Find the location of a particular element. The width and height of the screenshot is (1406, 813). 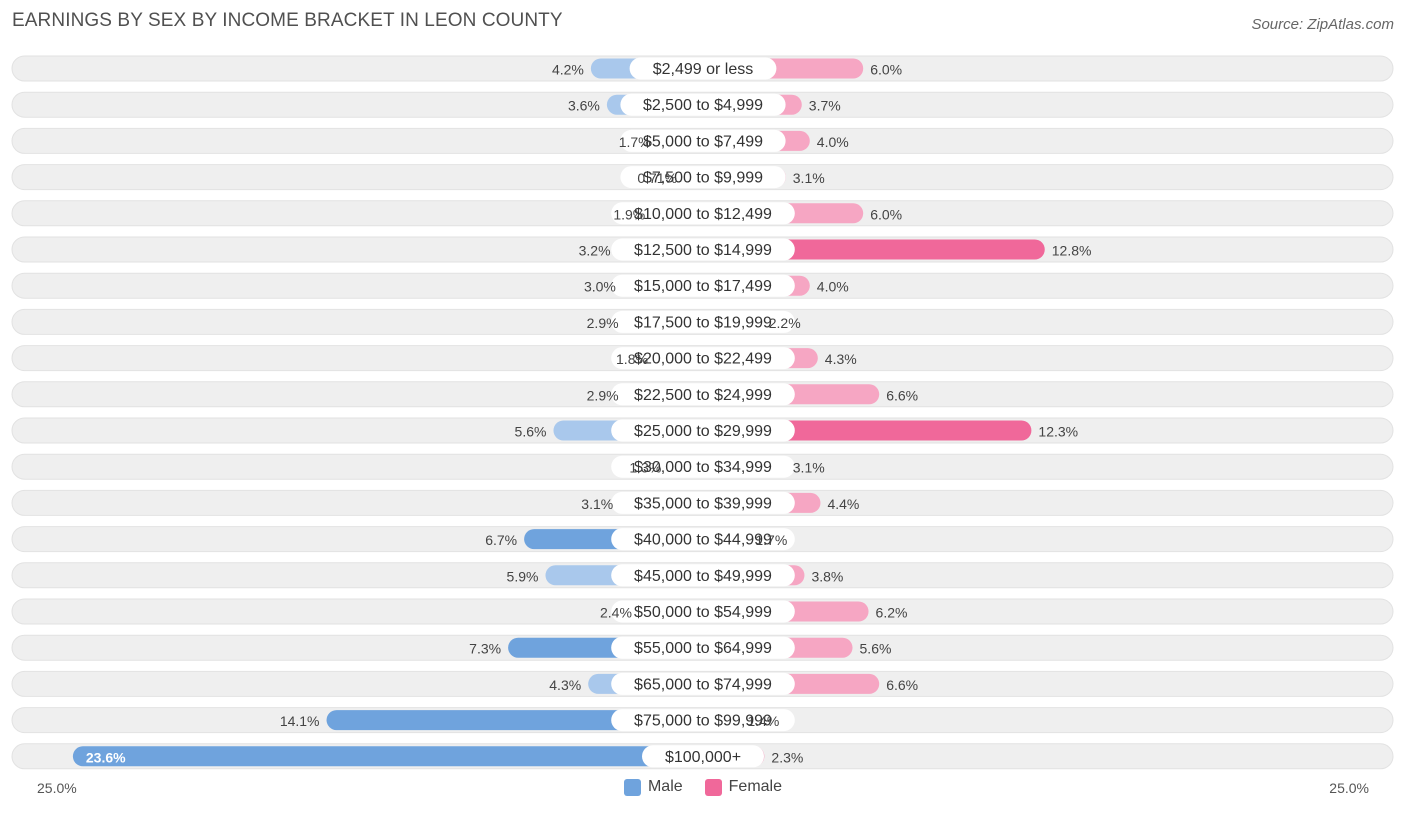

category-label: $20,000 to $22,499 is located at coordinates (703, 359).